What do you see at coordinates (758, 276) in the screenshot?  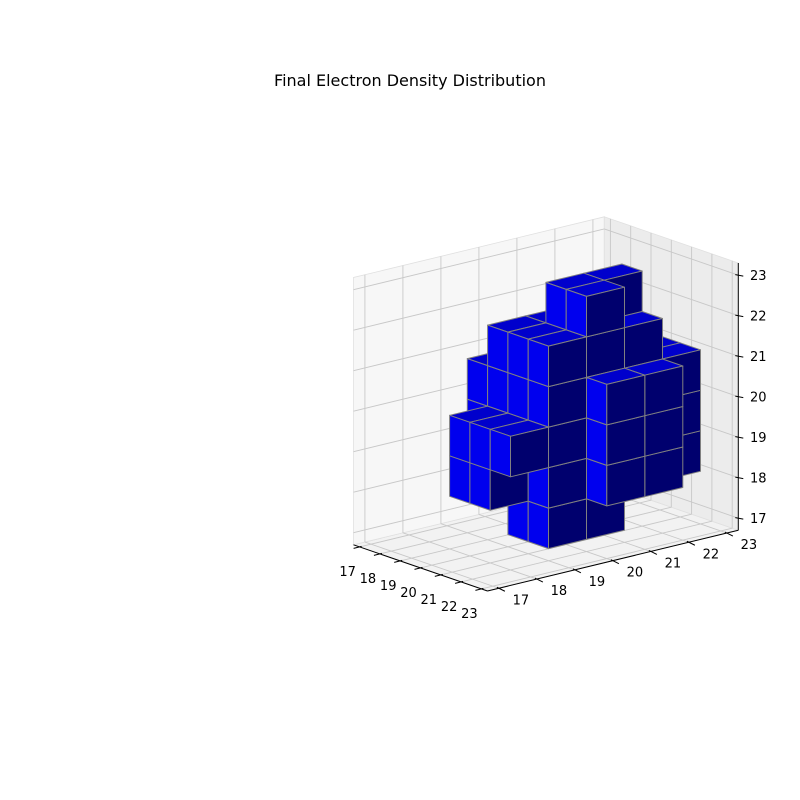 I see `z-tick-label: 23` at bounding box center [758, 276].